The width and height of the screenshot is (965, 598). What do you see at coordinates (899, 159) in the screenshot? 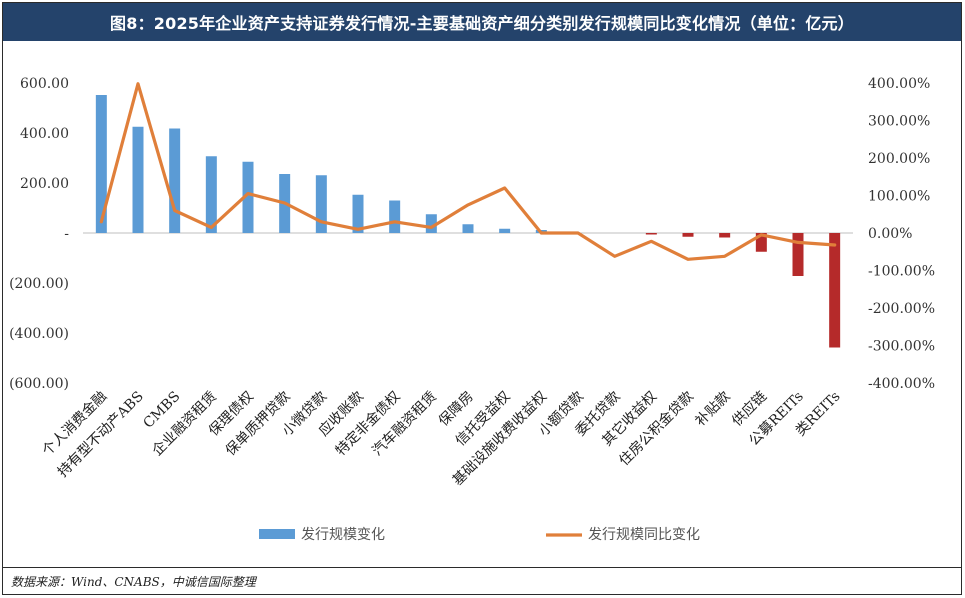
I see `right-tick-label: 200.00%` at bounding box center [899, 159].